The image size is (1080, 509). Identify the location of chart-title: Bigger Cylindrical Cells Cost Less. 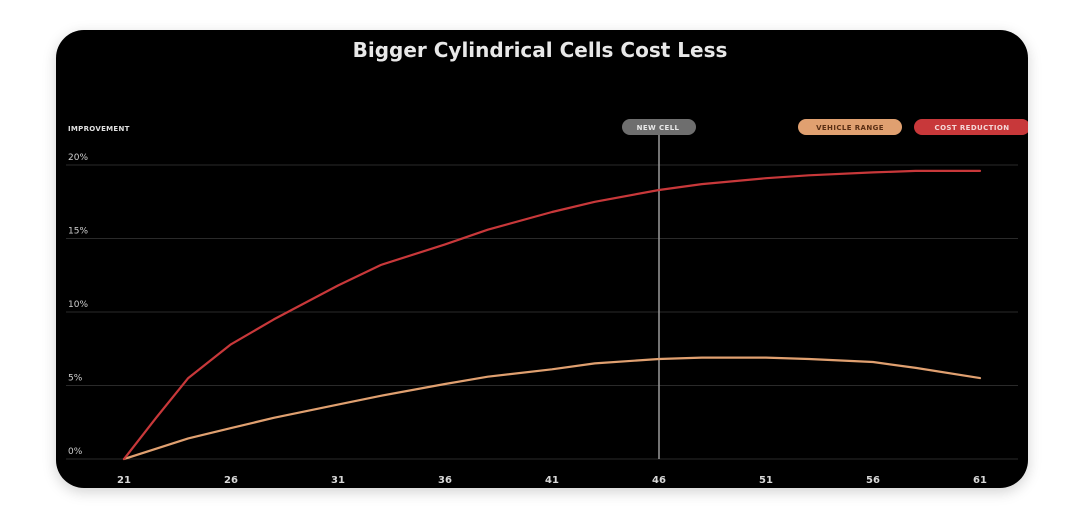
(540, 50).